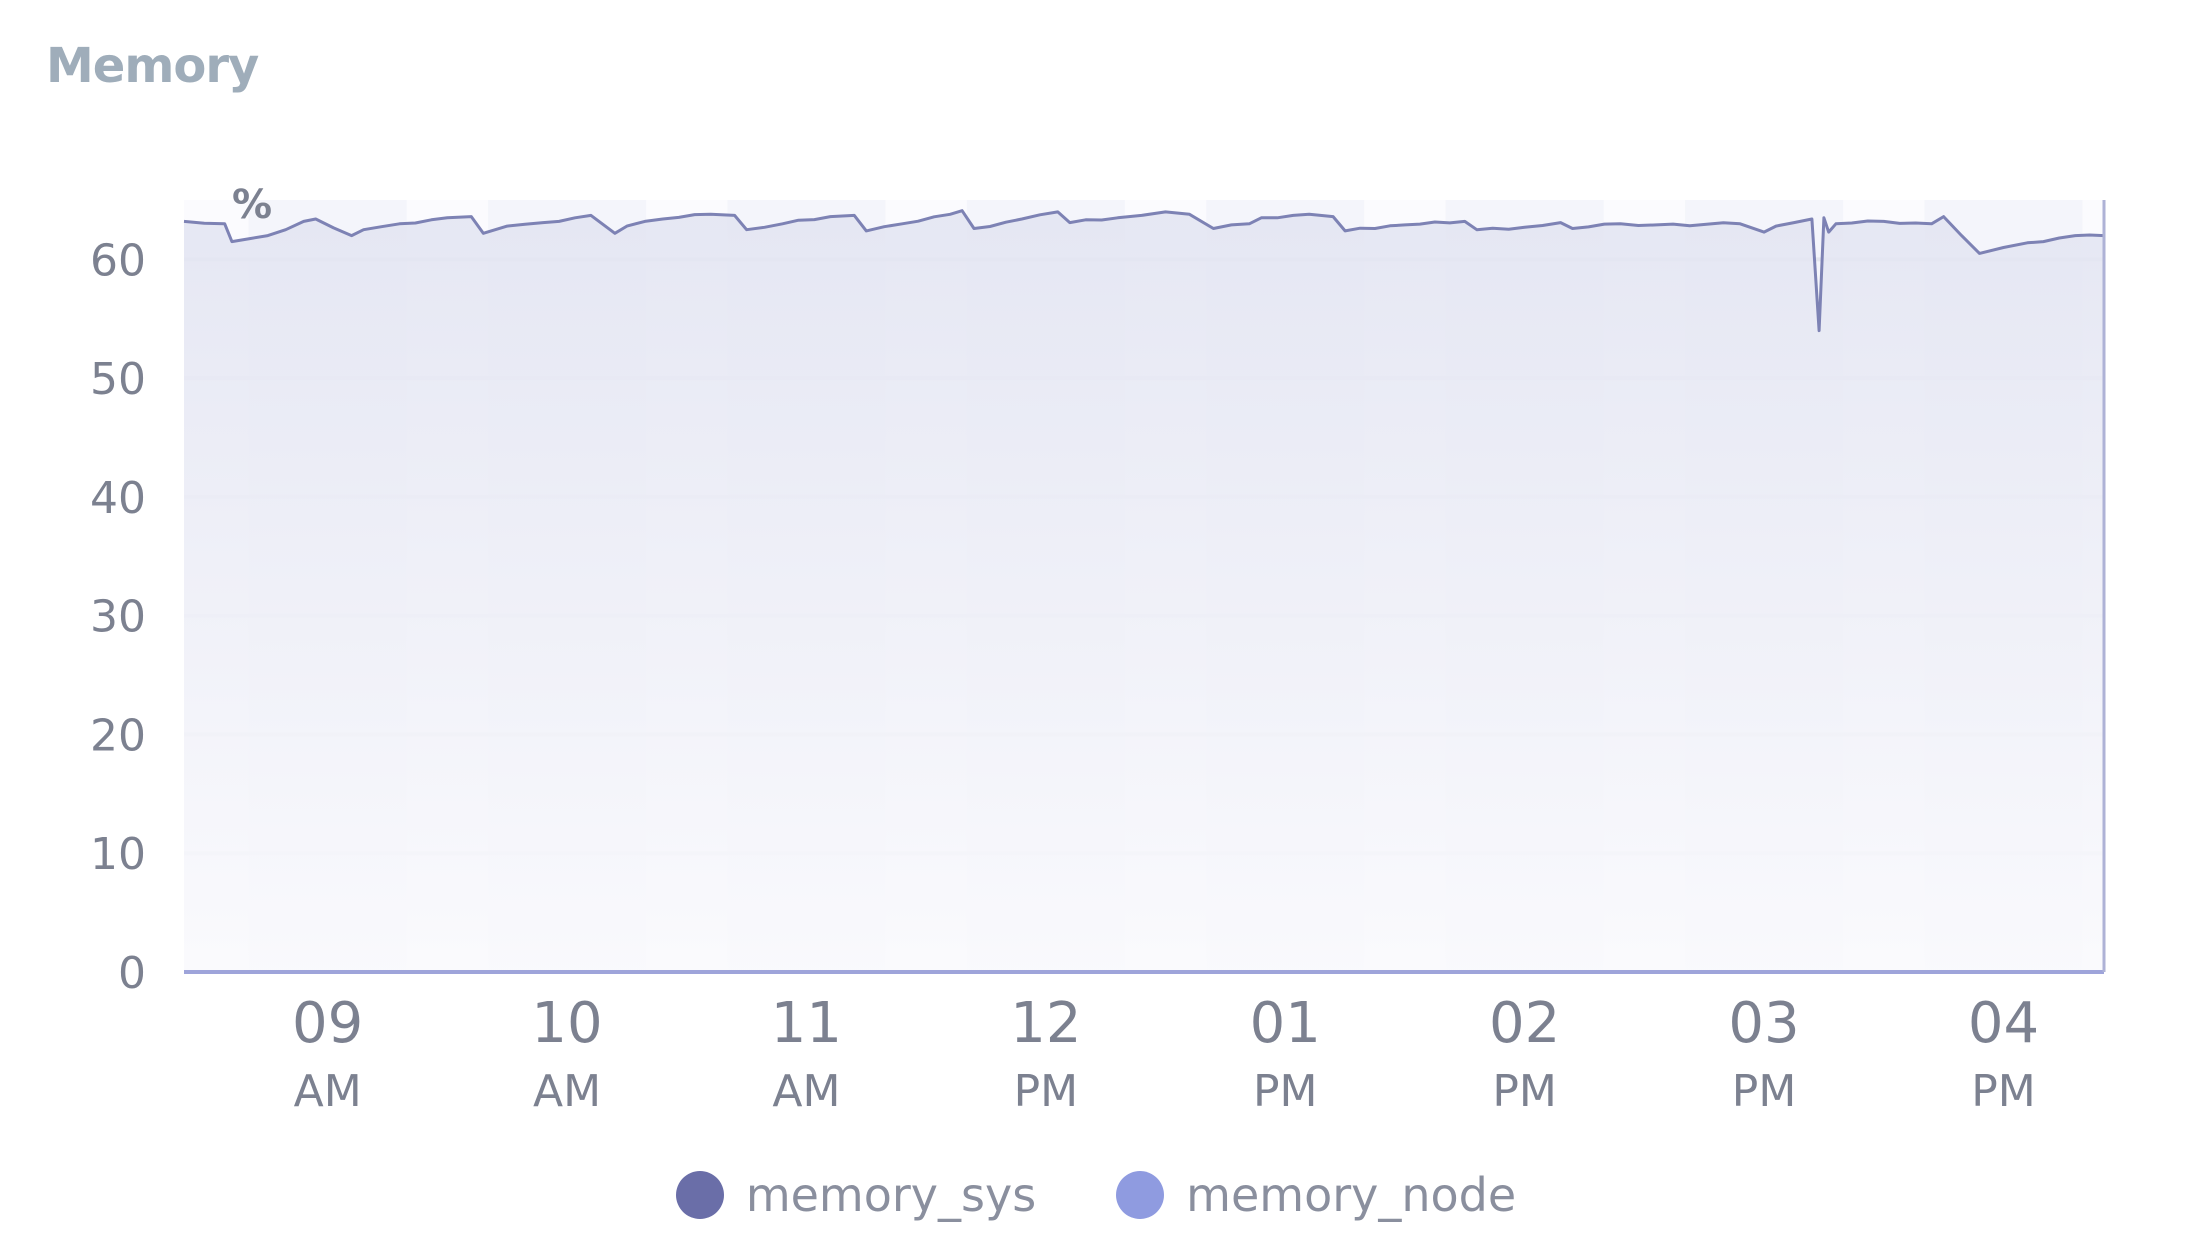 The height and width of the screenshot is (1244, 2192). I want to click on x-tick-hour: 09, so click(327, 1023).